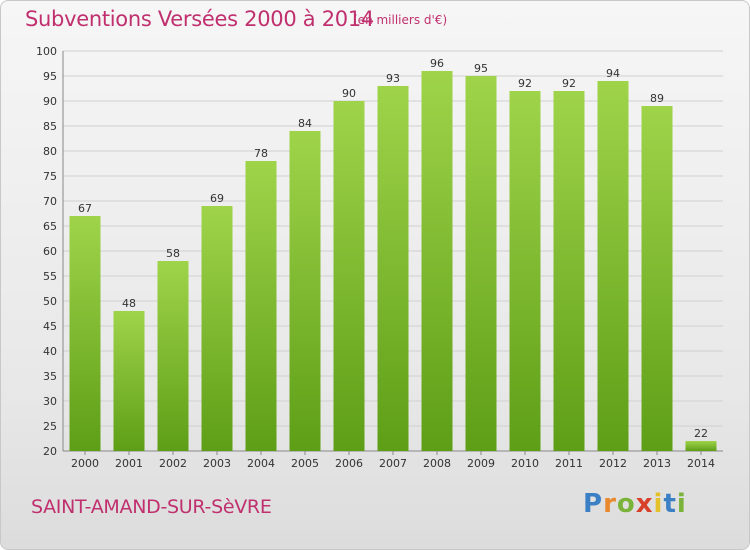  What do you see at coordinates (613, 463) in the screenshot?
I see `x-tick-label: 2012` at bounding box center [613, 463].